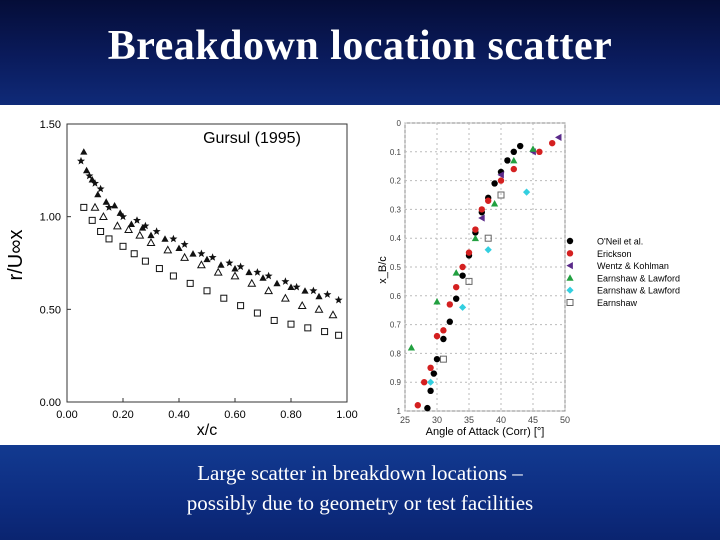  I want to click on left-x-axis-label: x/c, so click(207, 430).